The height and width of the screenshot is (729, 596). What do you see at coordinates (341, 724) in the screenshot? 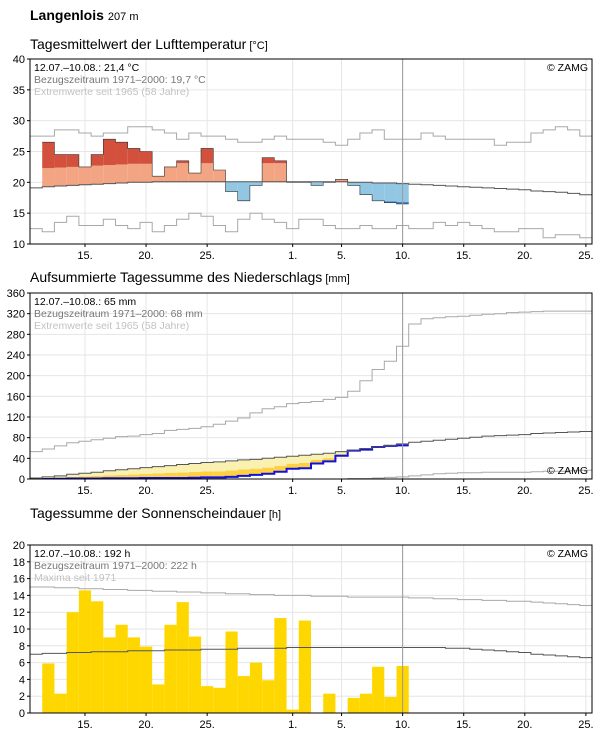
I see `x-tick-label: 5.` at bounding box center [341, 724].